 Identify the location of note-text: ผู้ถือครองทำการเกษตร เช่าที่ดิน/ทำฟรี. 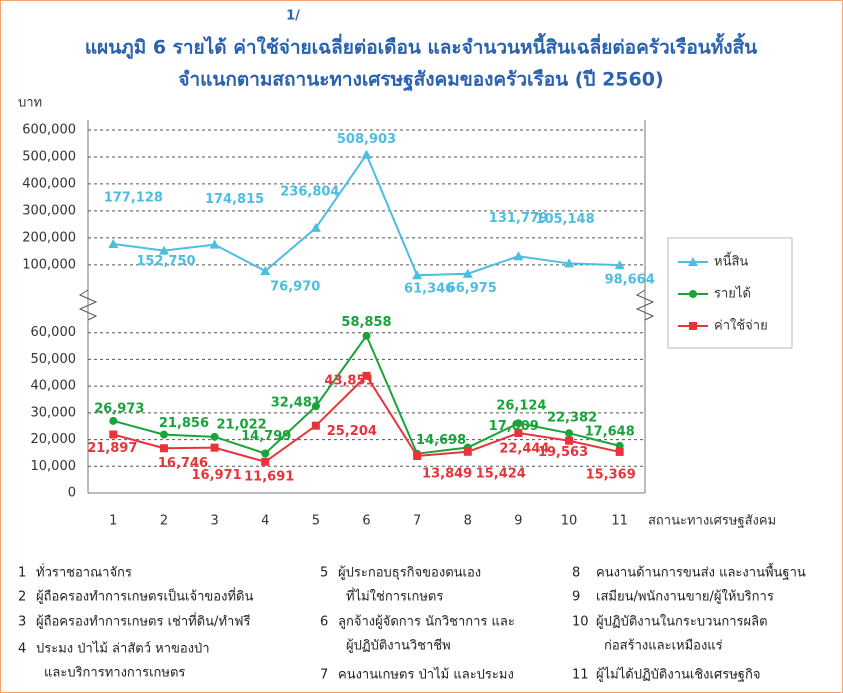
(143, 621).